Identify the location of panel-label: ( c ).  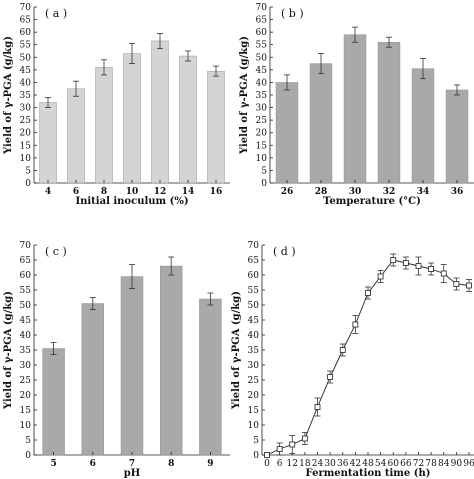
(56, 251).